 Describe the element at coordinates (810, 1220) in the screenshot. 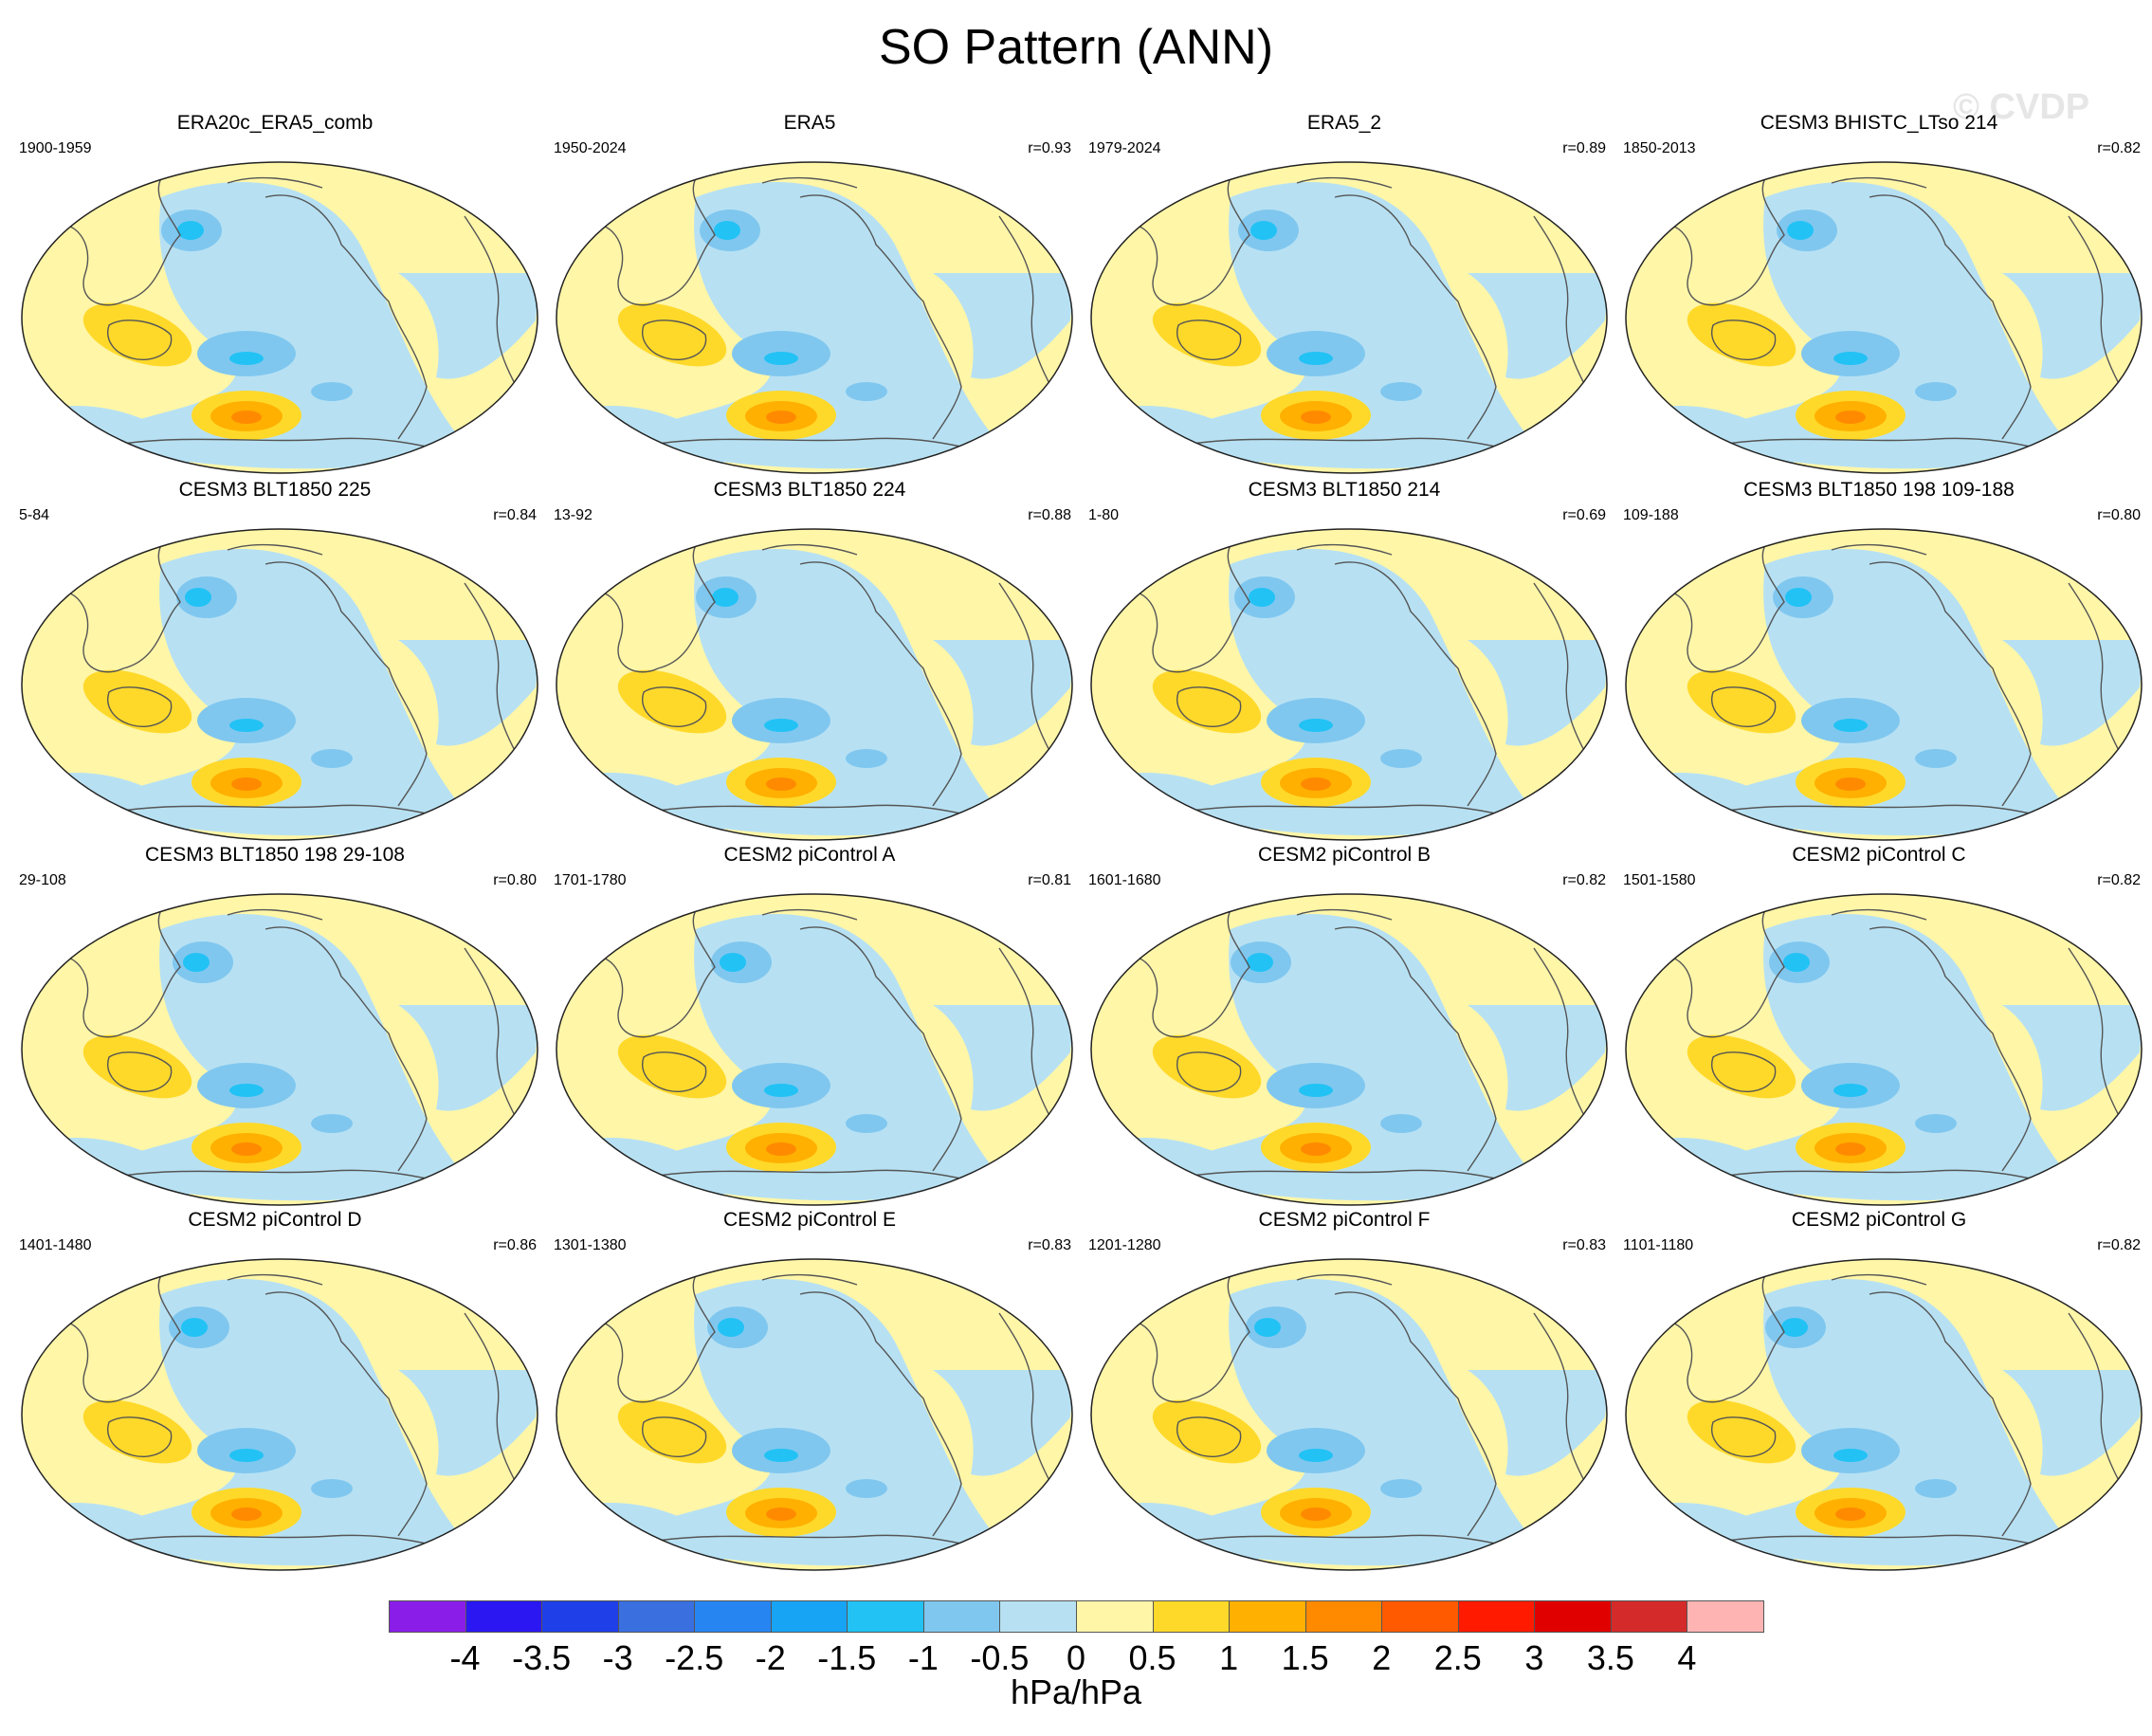

I see `panel-title: CESM2 piControl E` at that location.